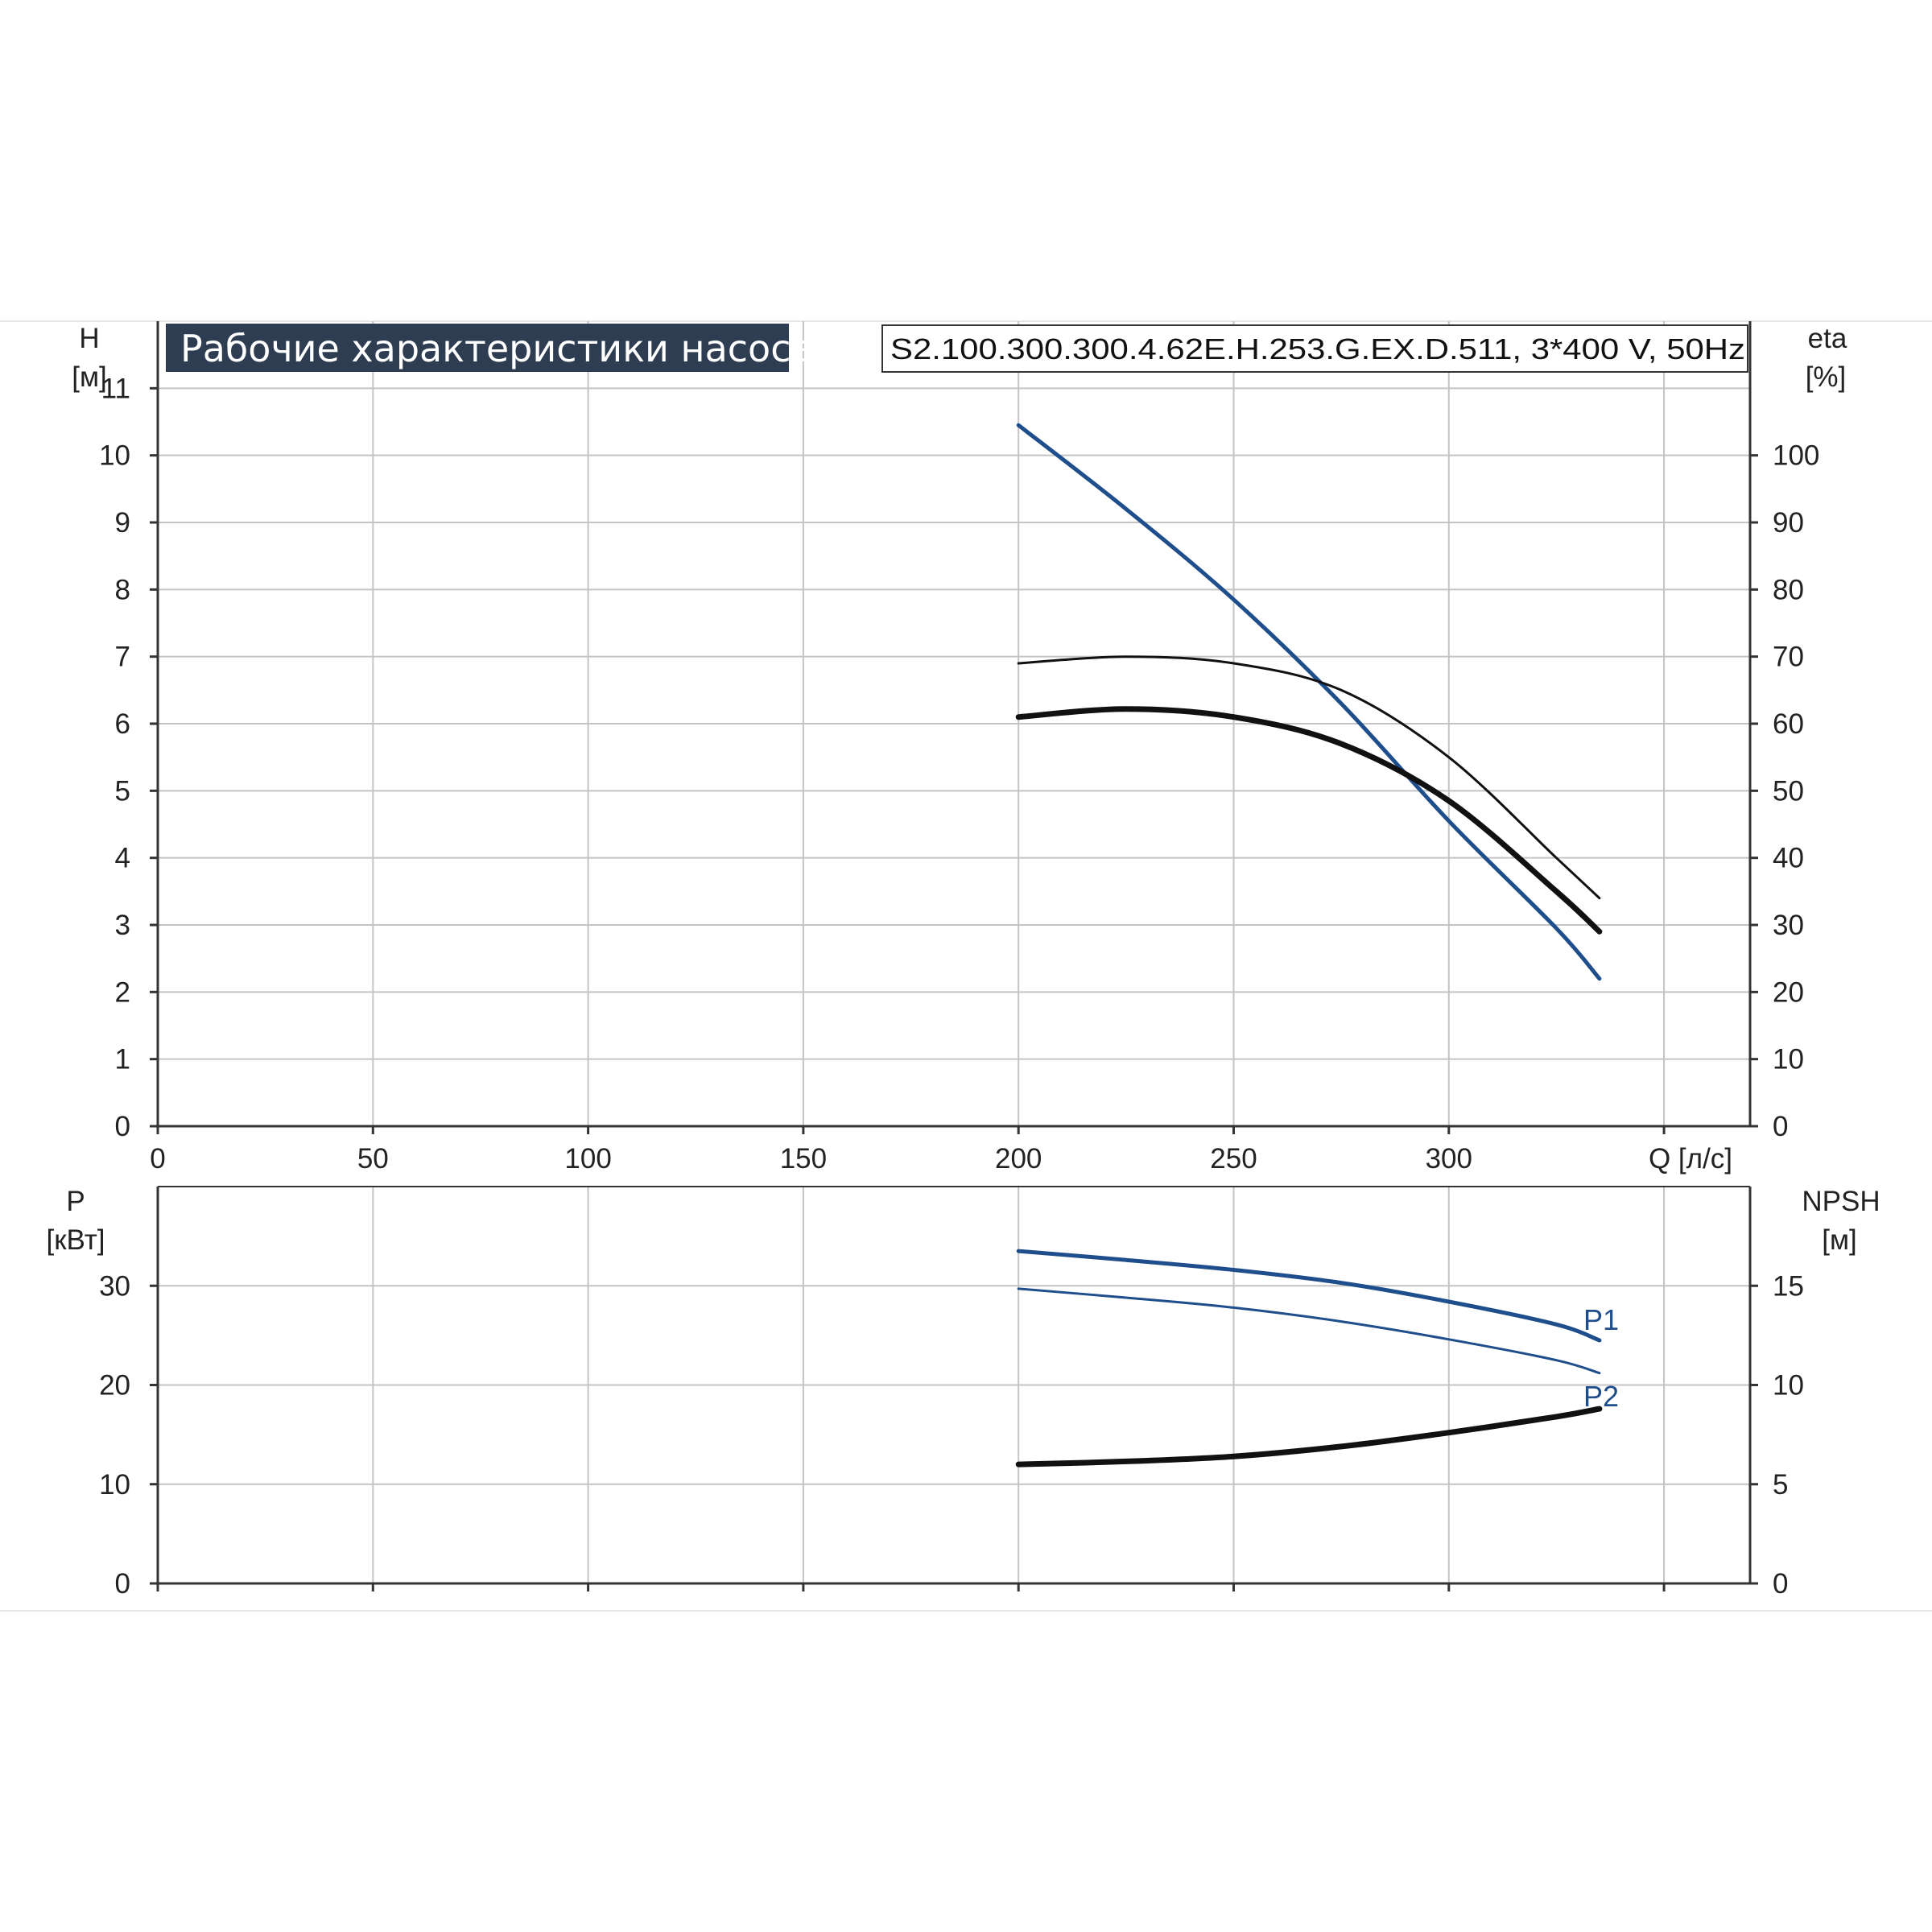 Image resolution: width=1932 pixels, height=1932 pixels. Describe the element at coordinates (1788, 1286) in the screenshot. I see `right-tick-label: 15` at that location.